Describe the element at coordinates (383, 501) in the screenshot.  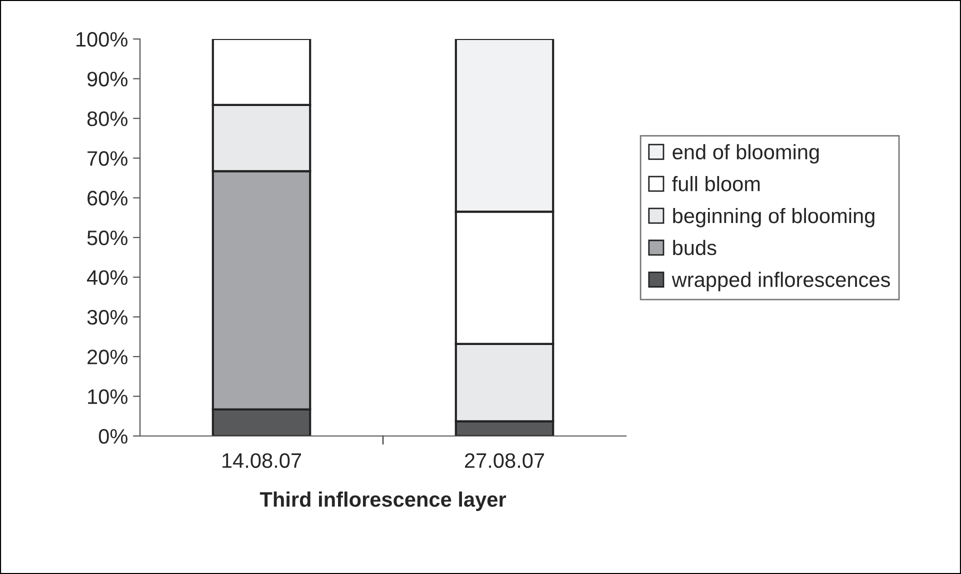
I see `x-axis-title: Third inflorescence layer` at that location.